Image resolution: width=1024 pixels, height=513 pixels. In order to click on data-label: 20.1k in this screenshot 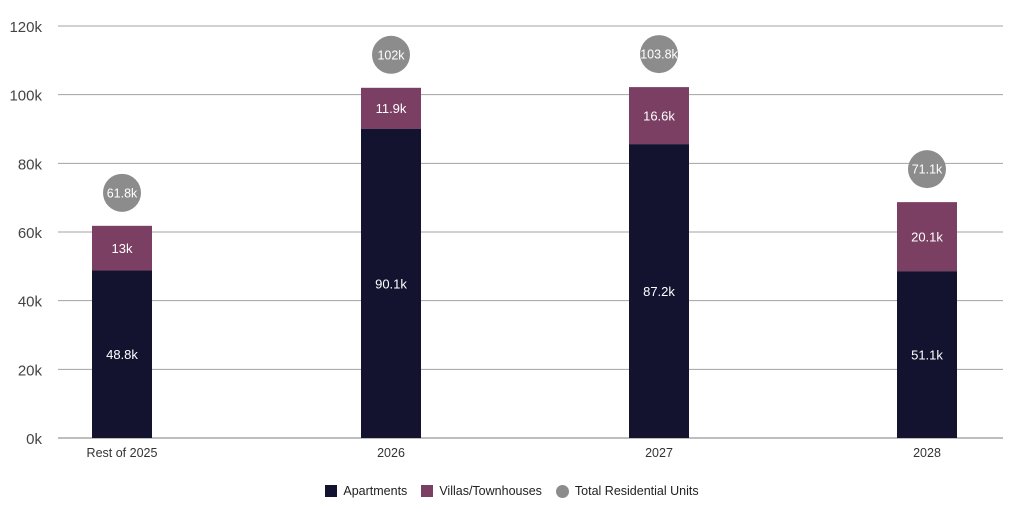, I will do `click(927, 237)`.